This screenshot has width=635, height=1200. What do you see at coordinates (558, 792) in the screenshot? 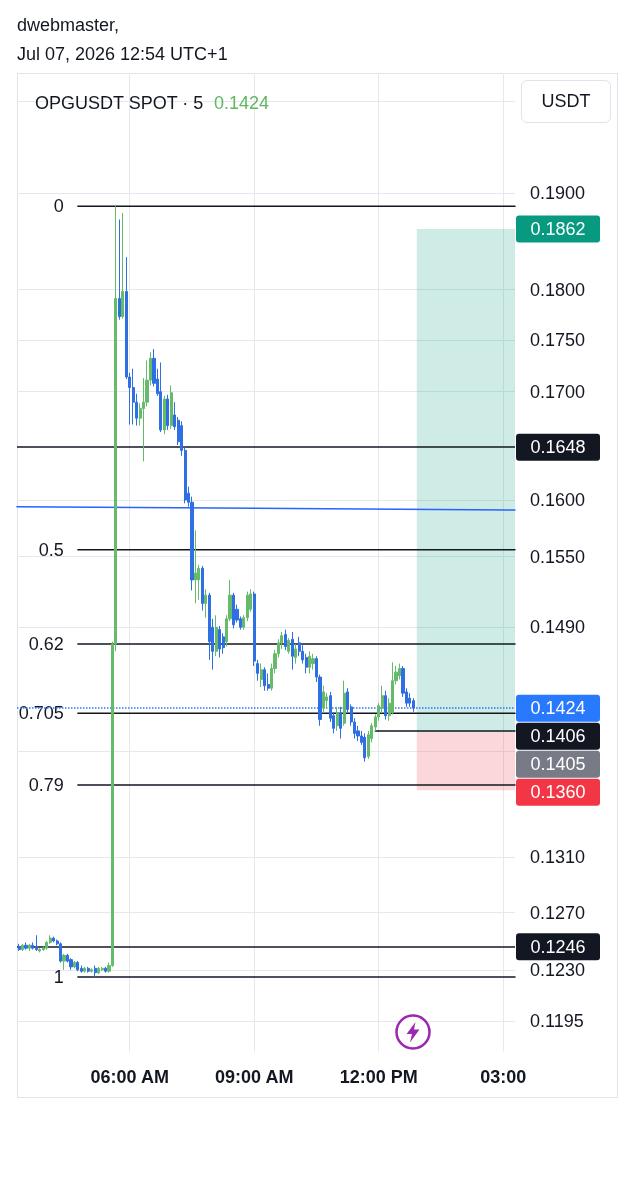
I see `annotation: 0.1360` at bounding box center [558, 792].